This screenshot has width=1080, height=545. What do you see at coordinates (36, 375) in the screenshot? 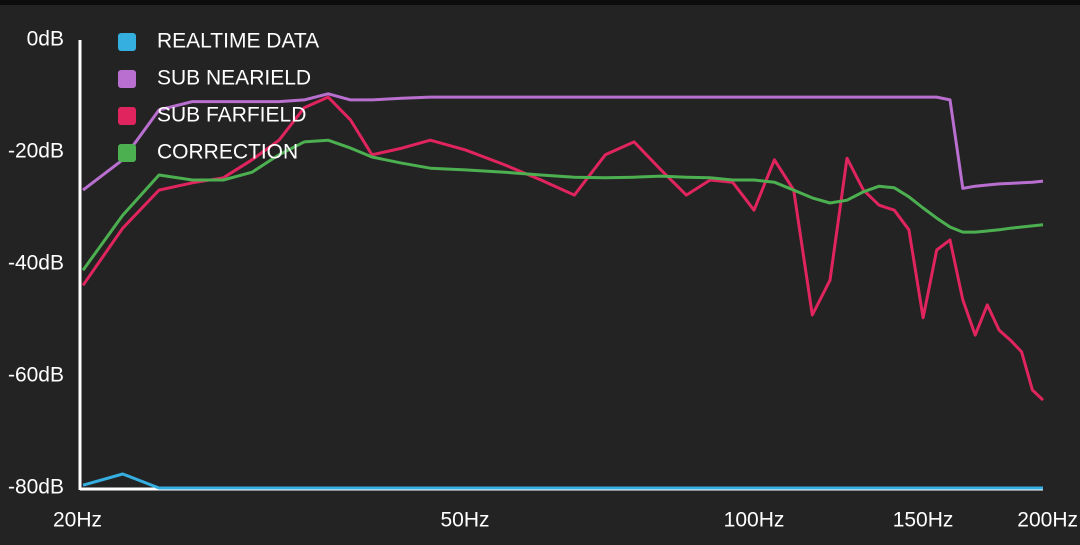
I see `y-tick-label: -60dB` at bounding box center [36, 375].